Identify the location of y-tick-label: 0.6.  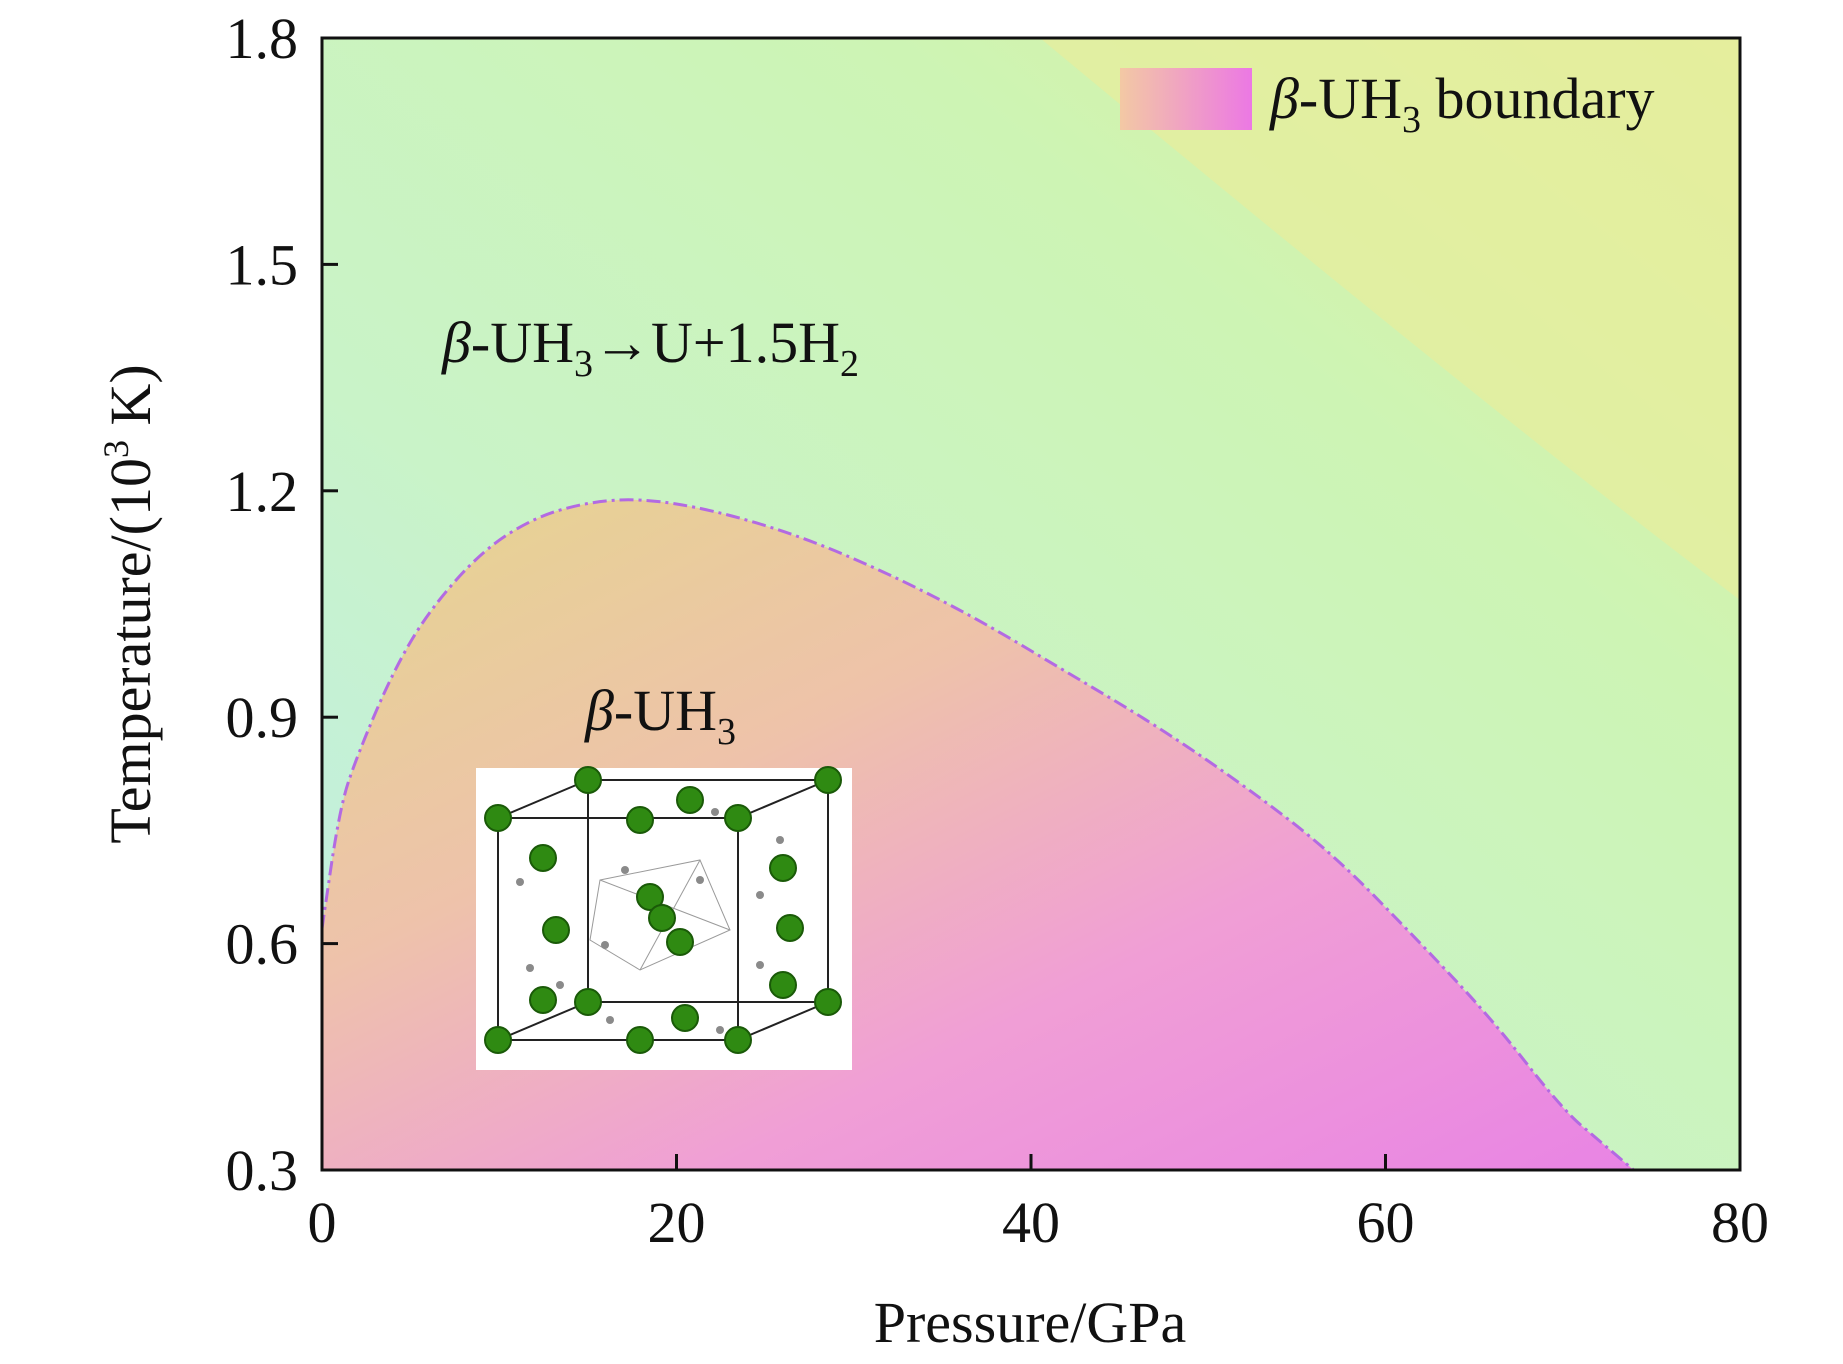
(262, 944).